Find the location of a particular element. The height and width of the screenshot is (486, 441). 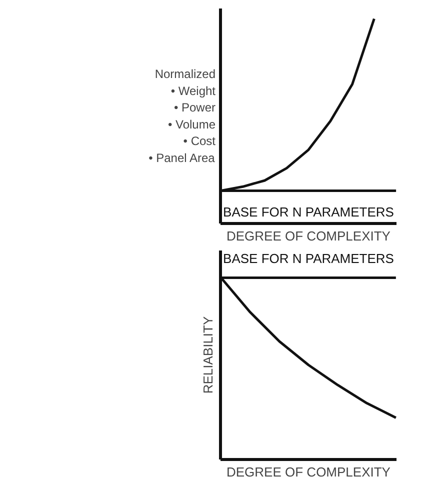

text: BASE FOR N PARAMETERS is located at coordinates (308, 258).